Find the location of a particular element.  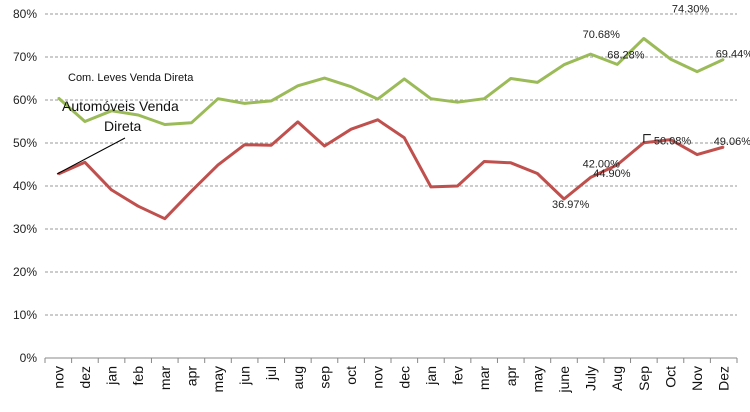

y-tick-label: 40% is located at coordinates (25, 186).